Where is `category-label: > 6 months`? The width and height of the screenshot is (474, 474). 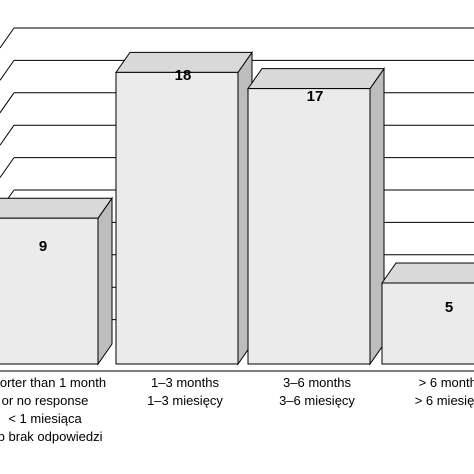
category-label: > 6 months is located at coordinates (446, 382).